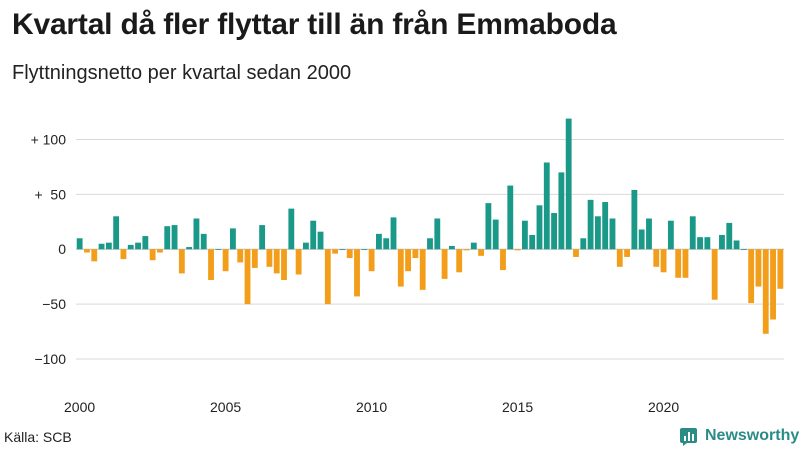 This screenshot has width=800, height=450. Describe the element at coordinates (62, 249) in the screenshot. I see `y-tick-label: 0` at that location.